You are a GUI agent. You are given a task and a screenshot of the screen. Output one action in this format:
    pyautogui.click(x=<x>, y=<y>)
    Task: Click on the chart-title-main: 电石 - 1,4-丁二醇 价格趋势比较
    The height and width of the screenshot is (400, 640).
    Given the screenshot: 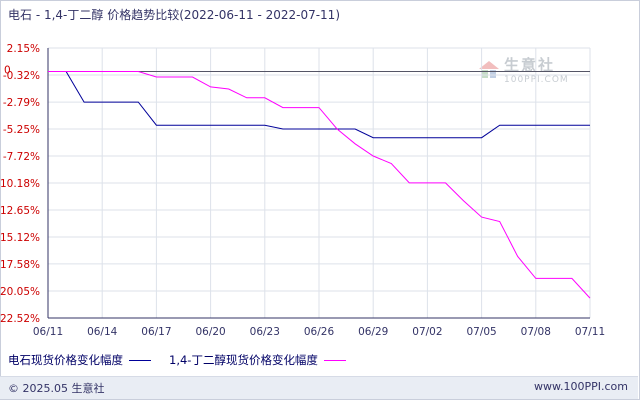 What is the action you would take?
    pyautogui.click(x=94, y=15)
    